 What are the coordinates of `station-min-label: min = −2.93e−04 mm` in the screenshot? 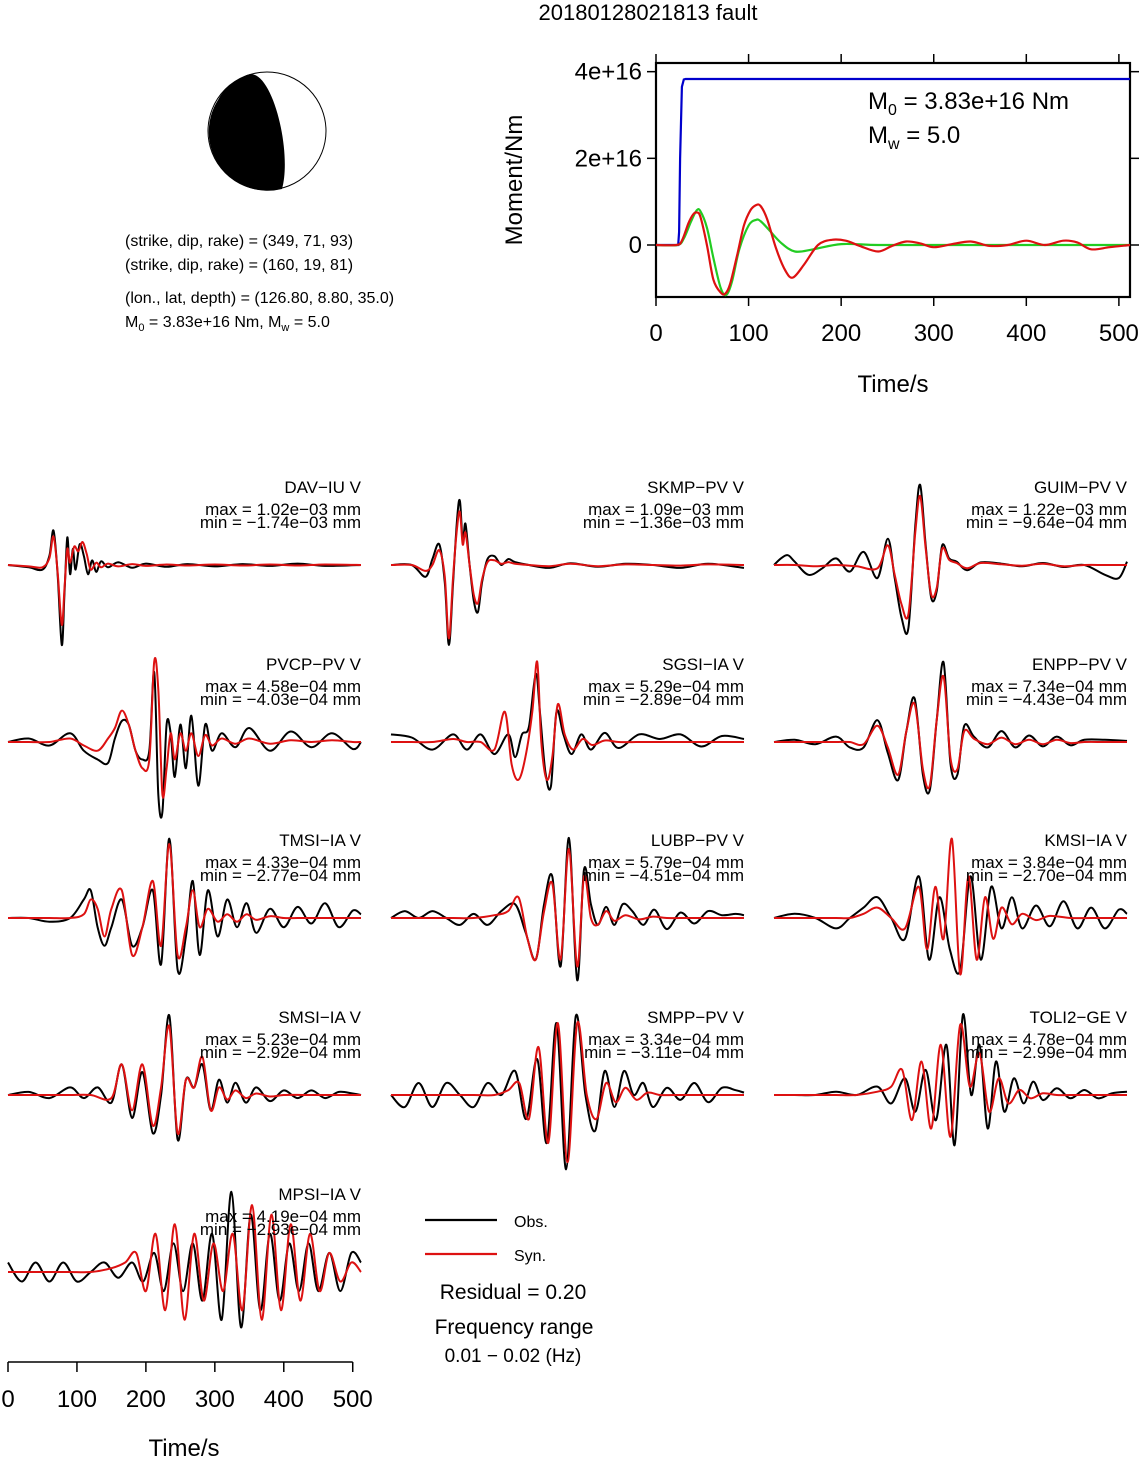 It's located at (280, 1229).